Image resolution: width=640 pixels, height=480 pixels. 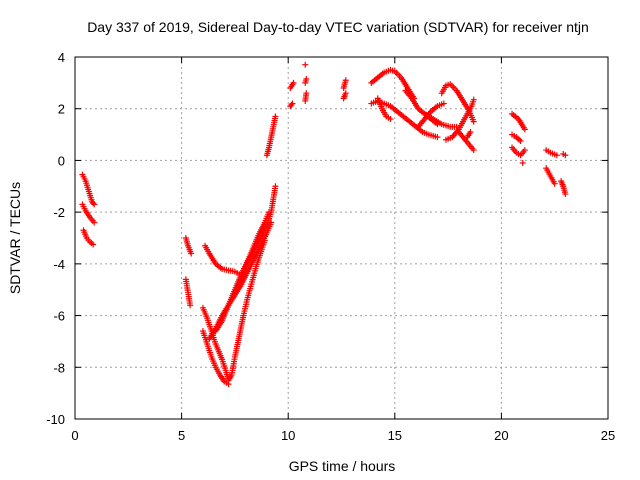 What do you see at coordinates (501, 435) in the screenshot?
I see `x-tick-label: 20` at bounding box center [501, 435].